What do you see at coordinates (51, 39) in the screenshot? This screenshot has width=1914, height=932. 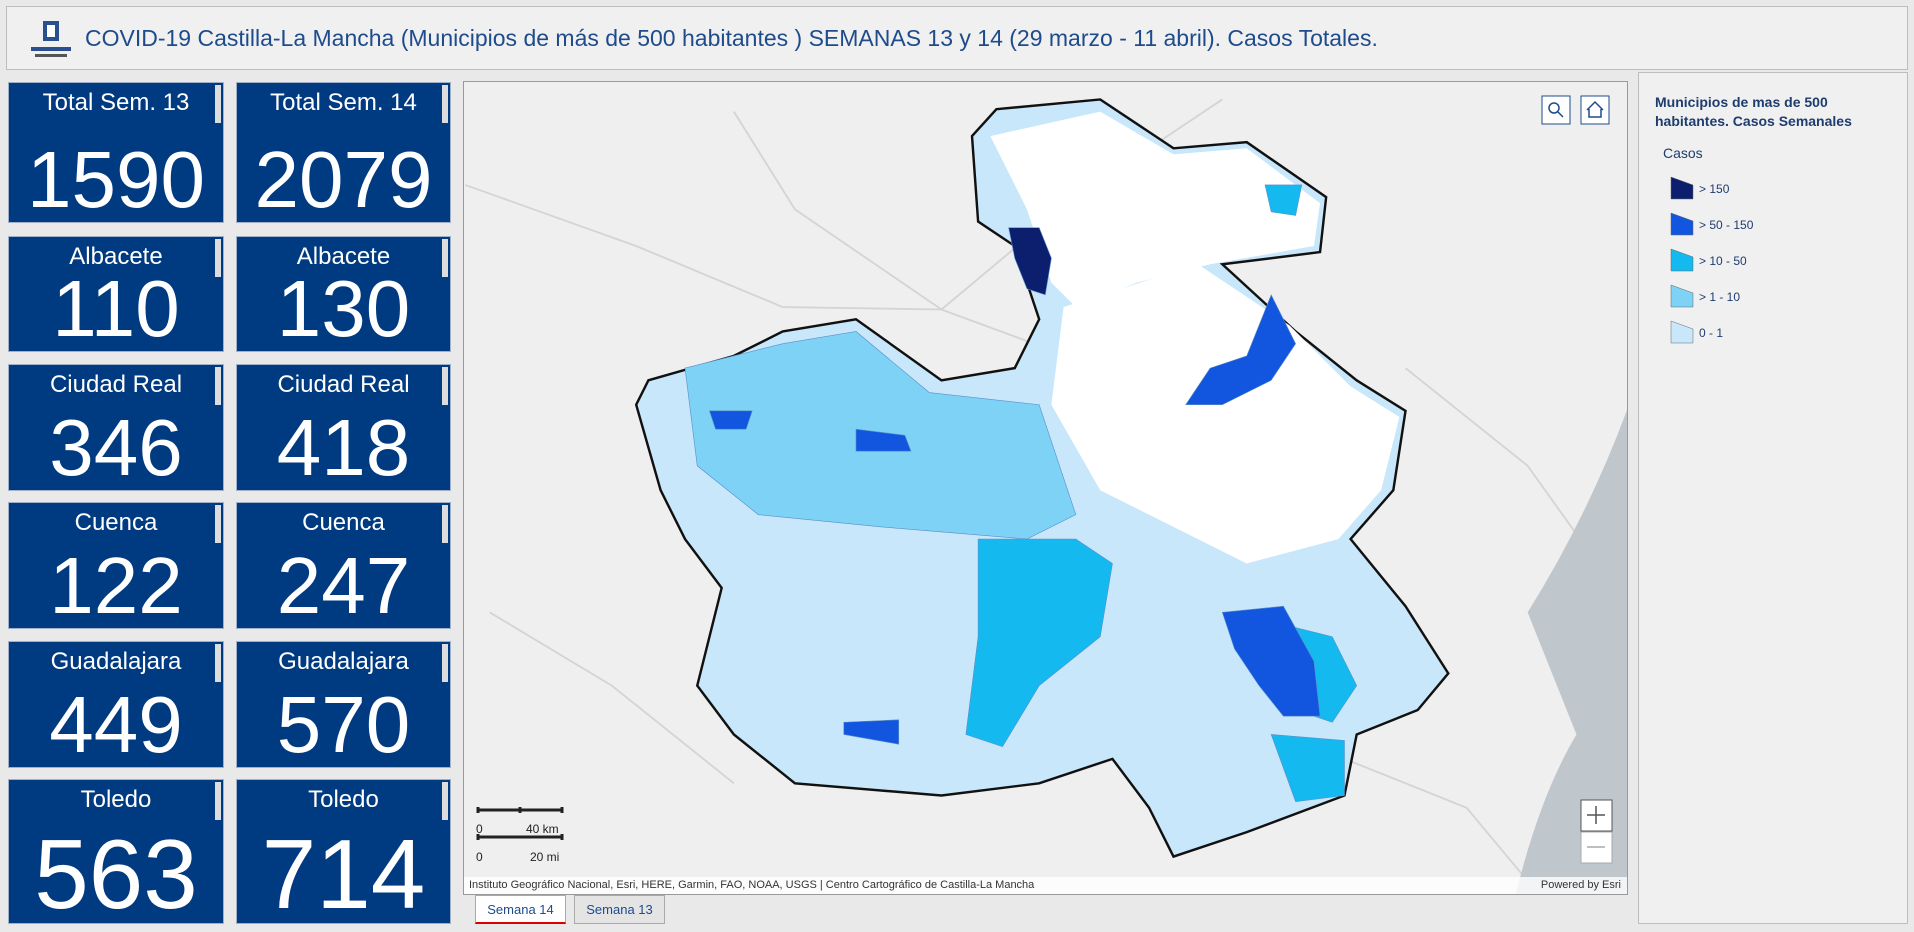 I see `logo` at bounding box center [51, 39].